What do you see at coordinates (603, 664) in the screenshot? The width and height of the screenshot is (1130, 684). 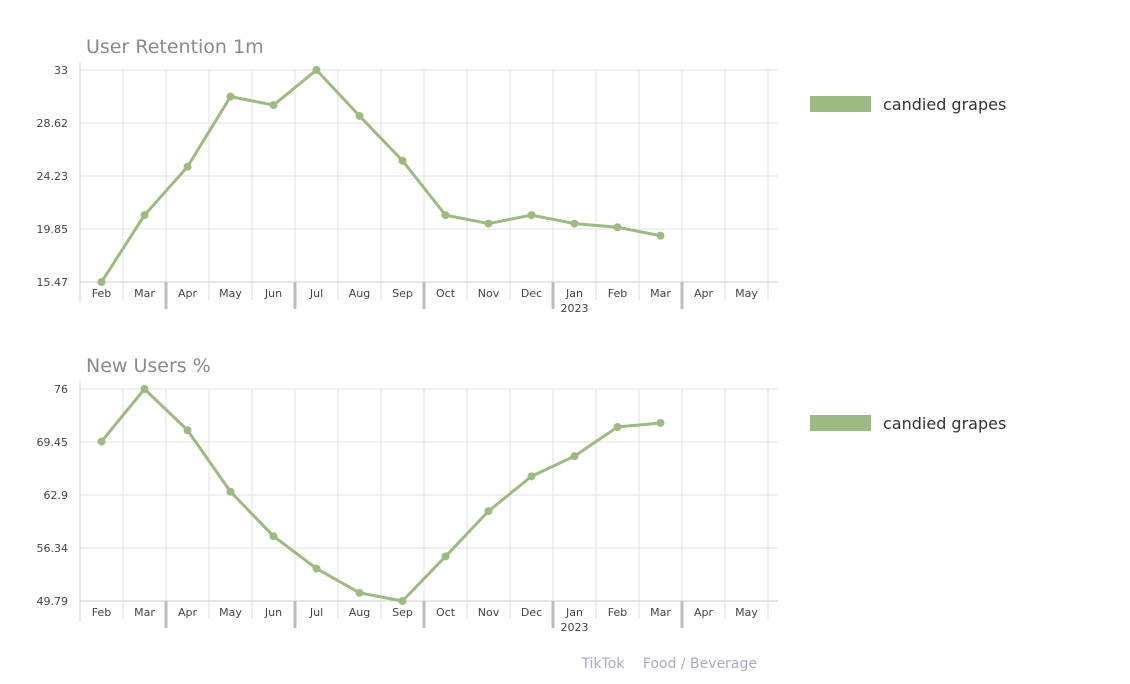 I see `footer-source: TikTok` at bounding box center [603, 664].